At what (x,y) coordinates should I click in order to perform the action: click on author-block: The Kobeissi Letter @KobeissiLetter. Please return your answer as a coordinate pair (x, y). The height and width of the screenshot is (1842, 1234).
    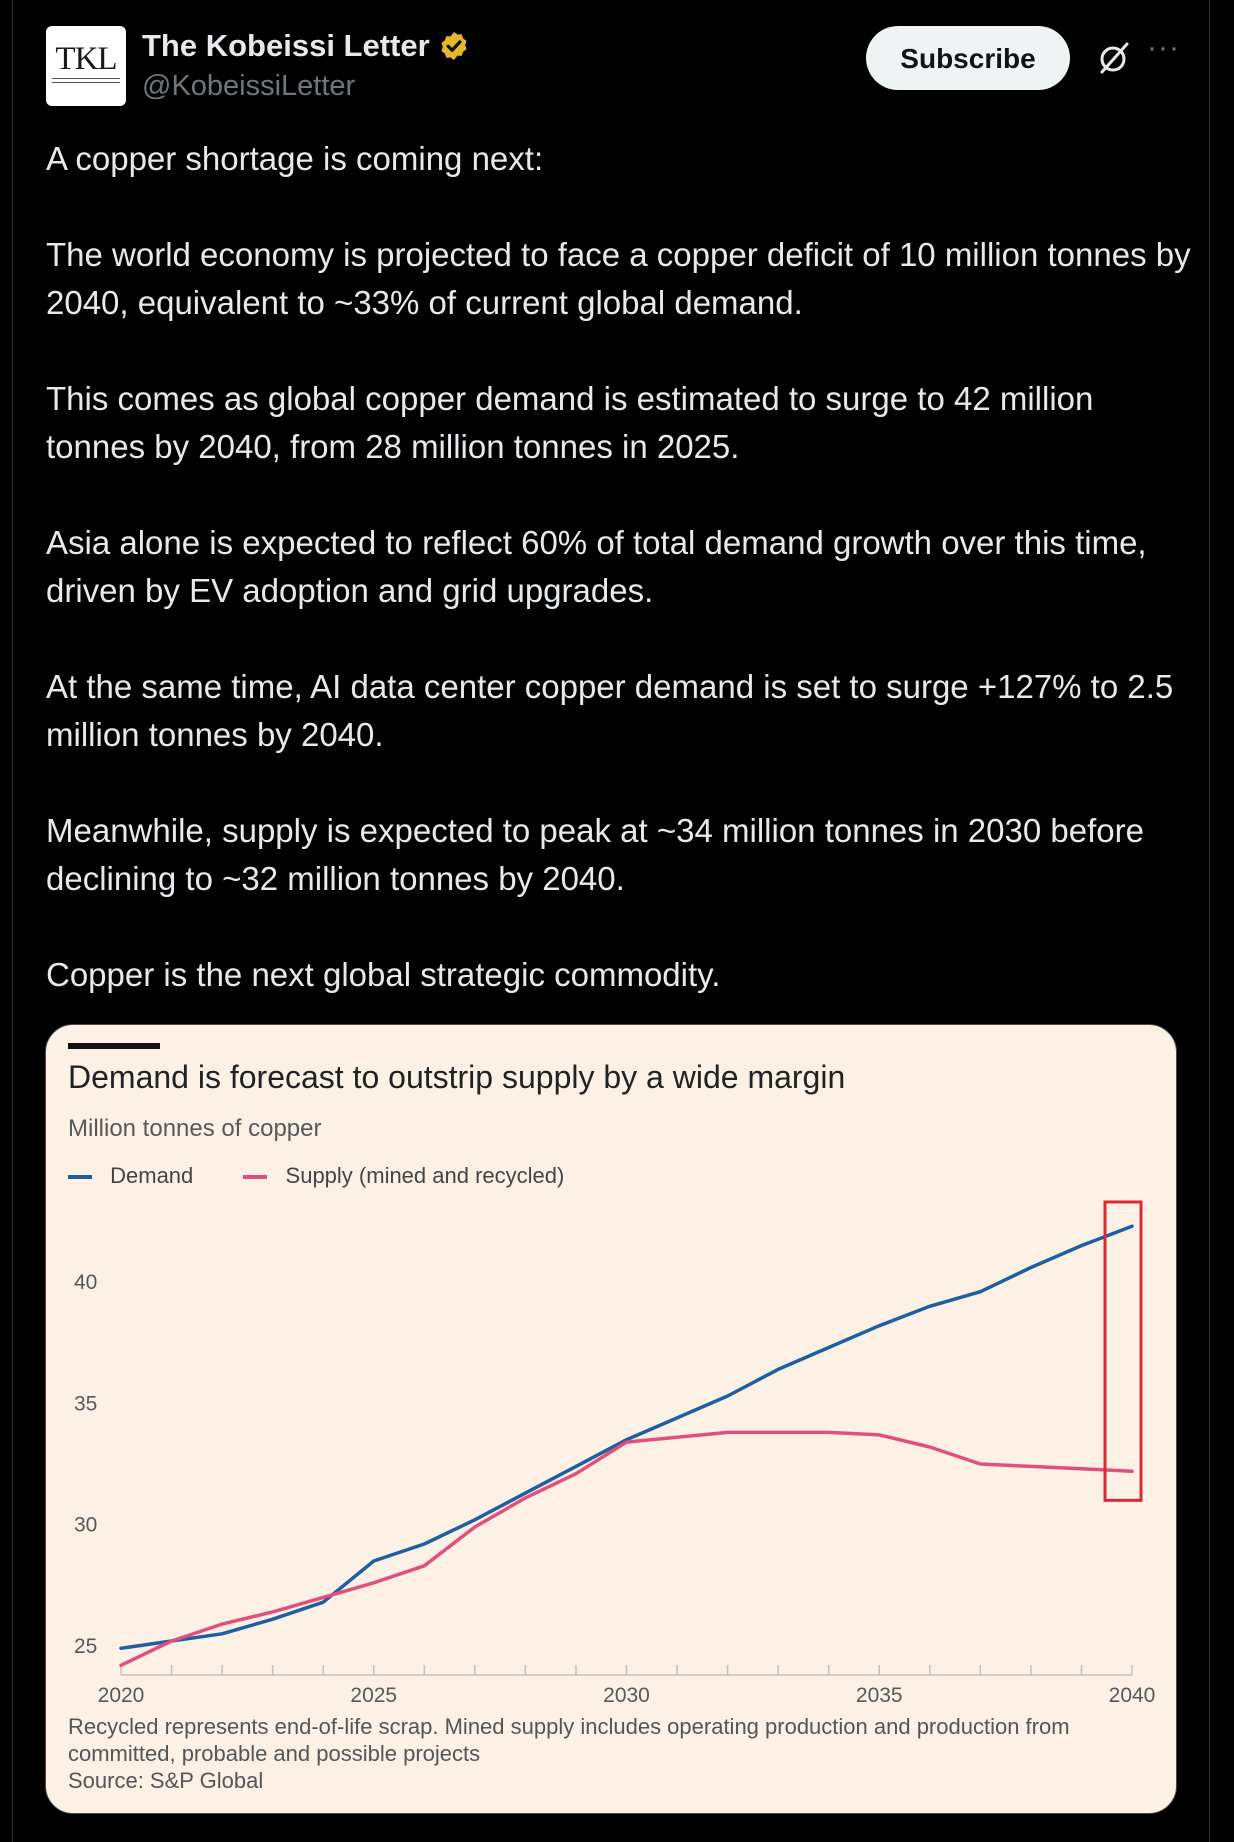
    Looking at the image, I should click on (306, 65).